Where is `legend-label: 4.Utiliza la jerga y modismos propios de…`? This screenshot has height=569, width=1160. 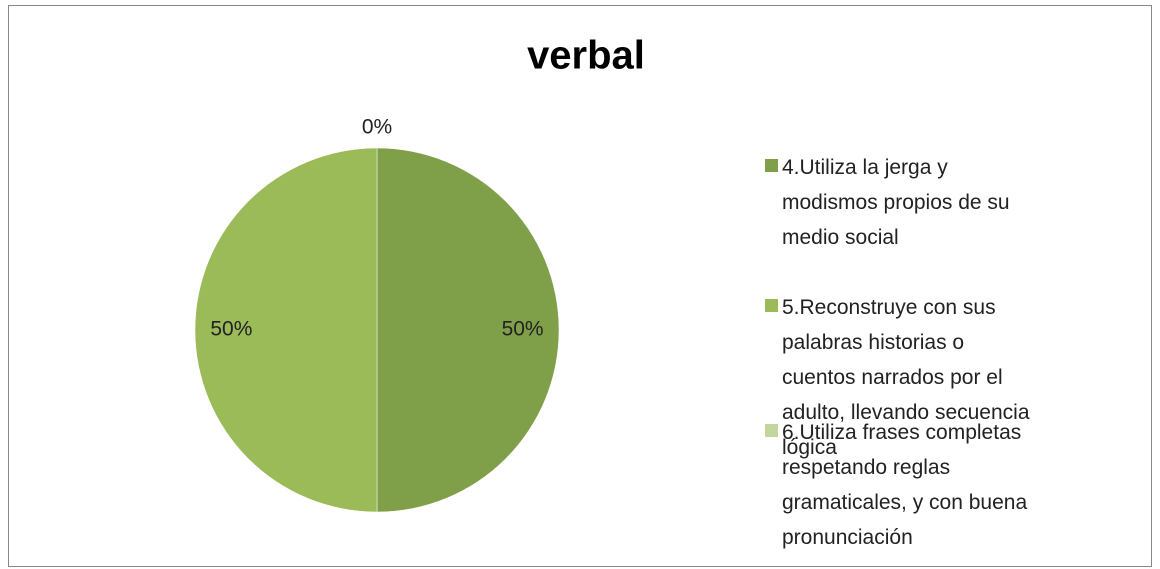
legend-label: 4.Utiliza la jerga y modismos propios de… is located at coordinates (896, 202).